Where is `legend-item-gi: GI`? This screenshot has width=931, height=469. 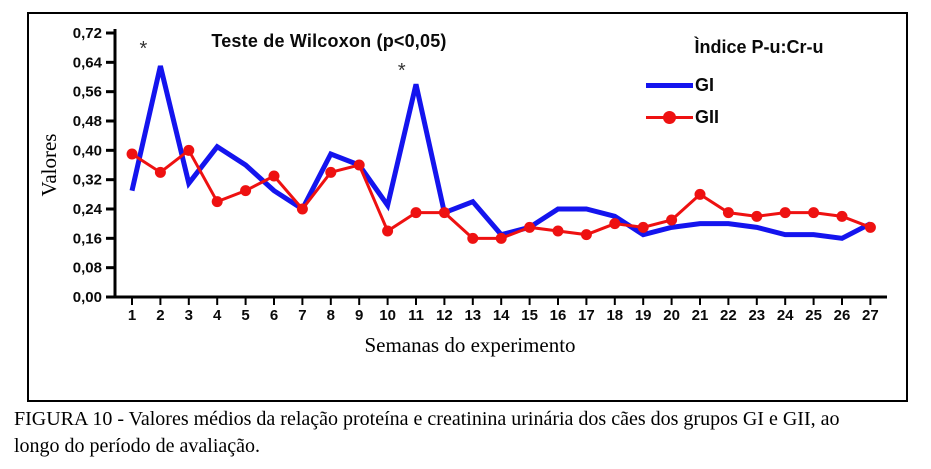
legend-item-gi: GI is located at coordinates (680, 85).